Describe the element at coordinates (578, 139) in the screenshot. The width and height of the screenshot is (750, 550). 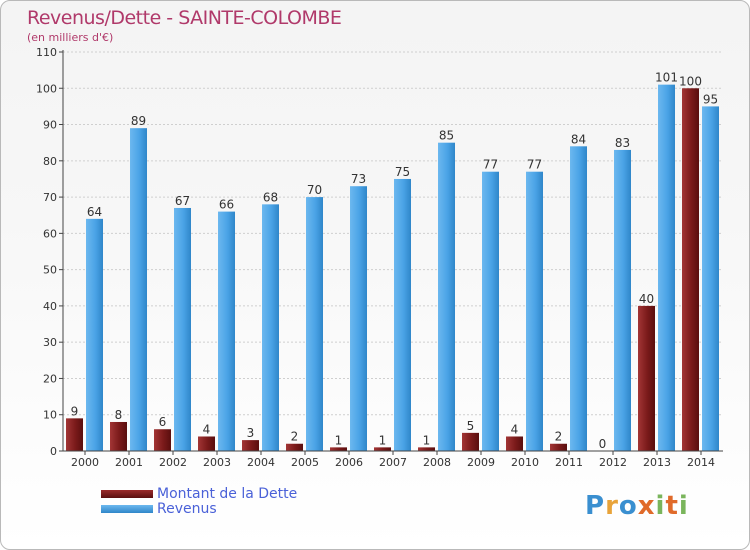
I see `data-label-revenue: 84` at that location.